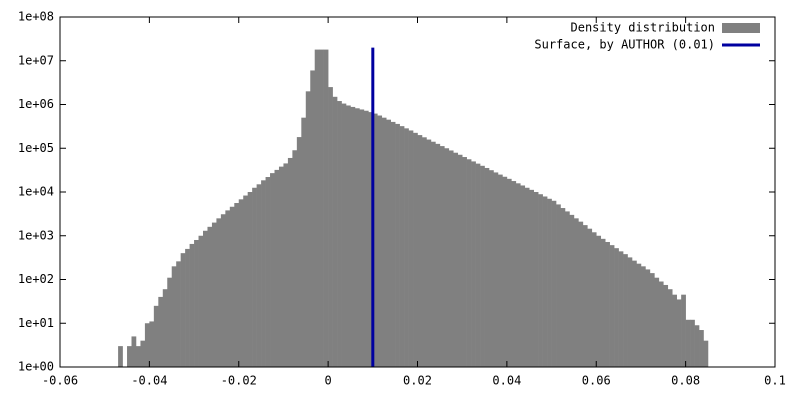 The image size is (800, 400). Describe the element at coordinates (36, 104) in the screenshot. I see `y-tick-label: 1e+06` at that location.